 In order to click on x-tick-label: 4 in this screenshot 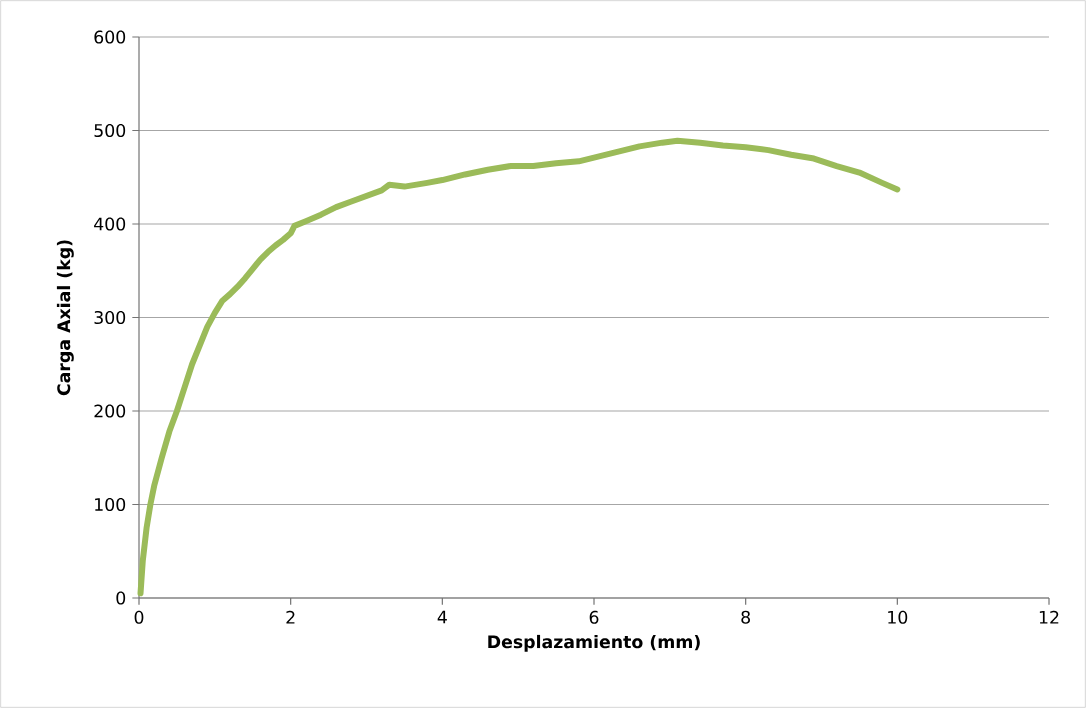, I will do `click(442, 617)`.